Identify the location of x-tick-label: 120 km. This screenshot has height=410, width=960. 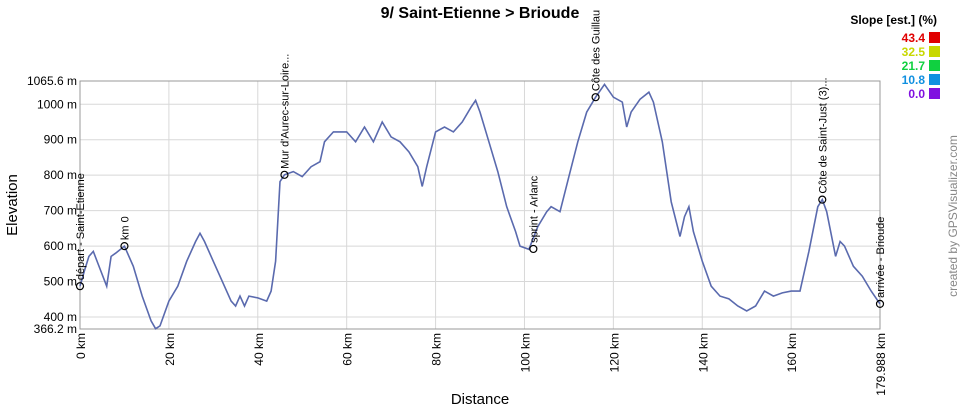
(614, 352).